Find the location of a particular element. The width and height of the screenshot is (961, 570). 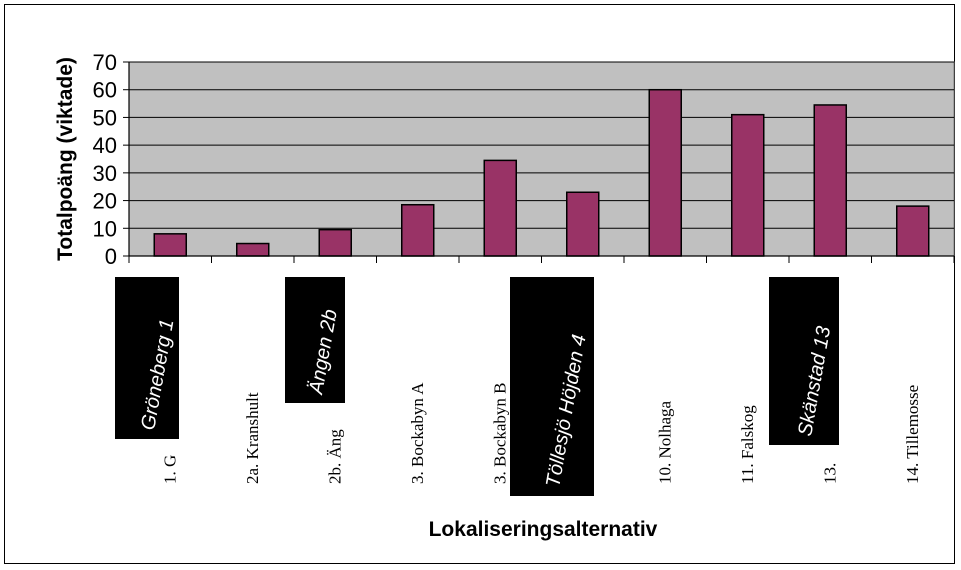

y-tick-label: 20 is located at coordinates (105, 201).